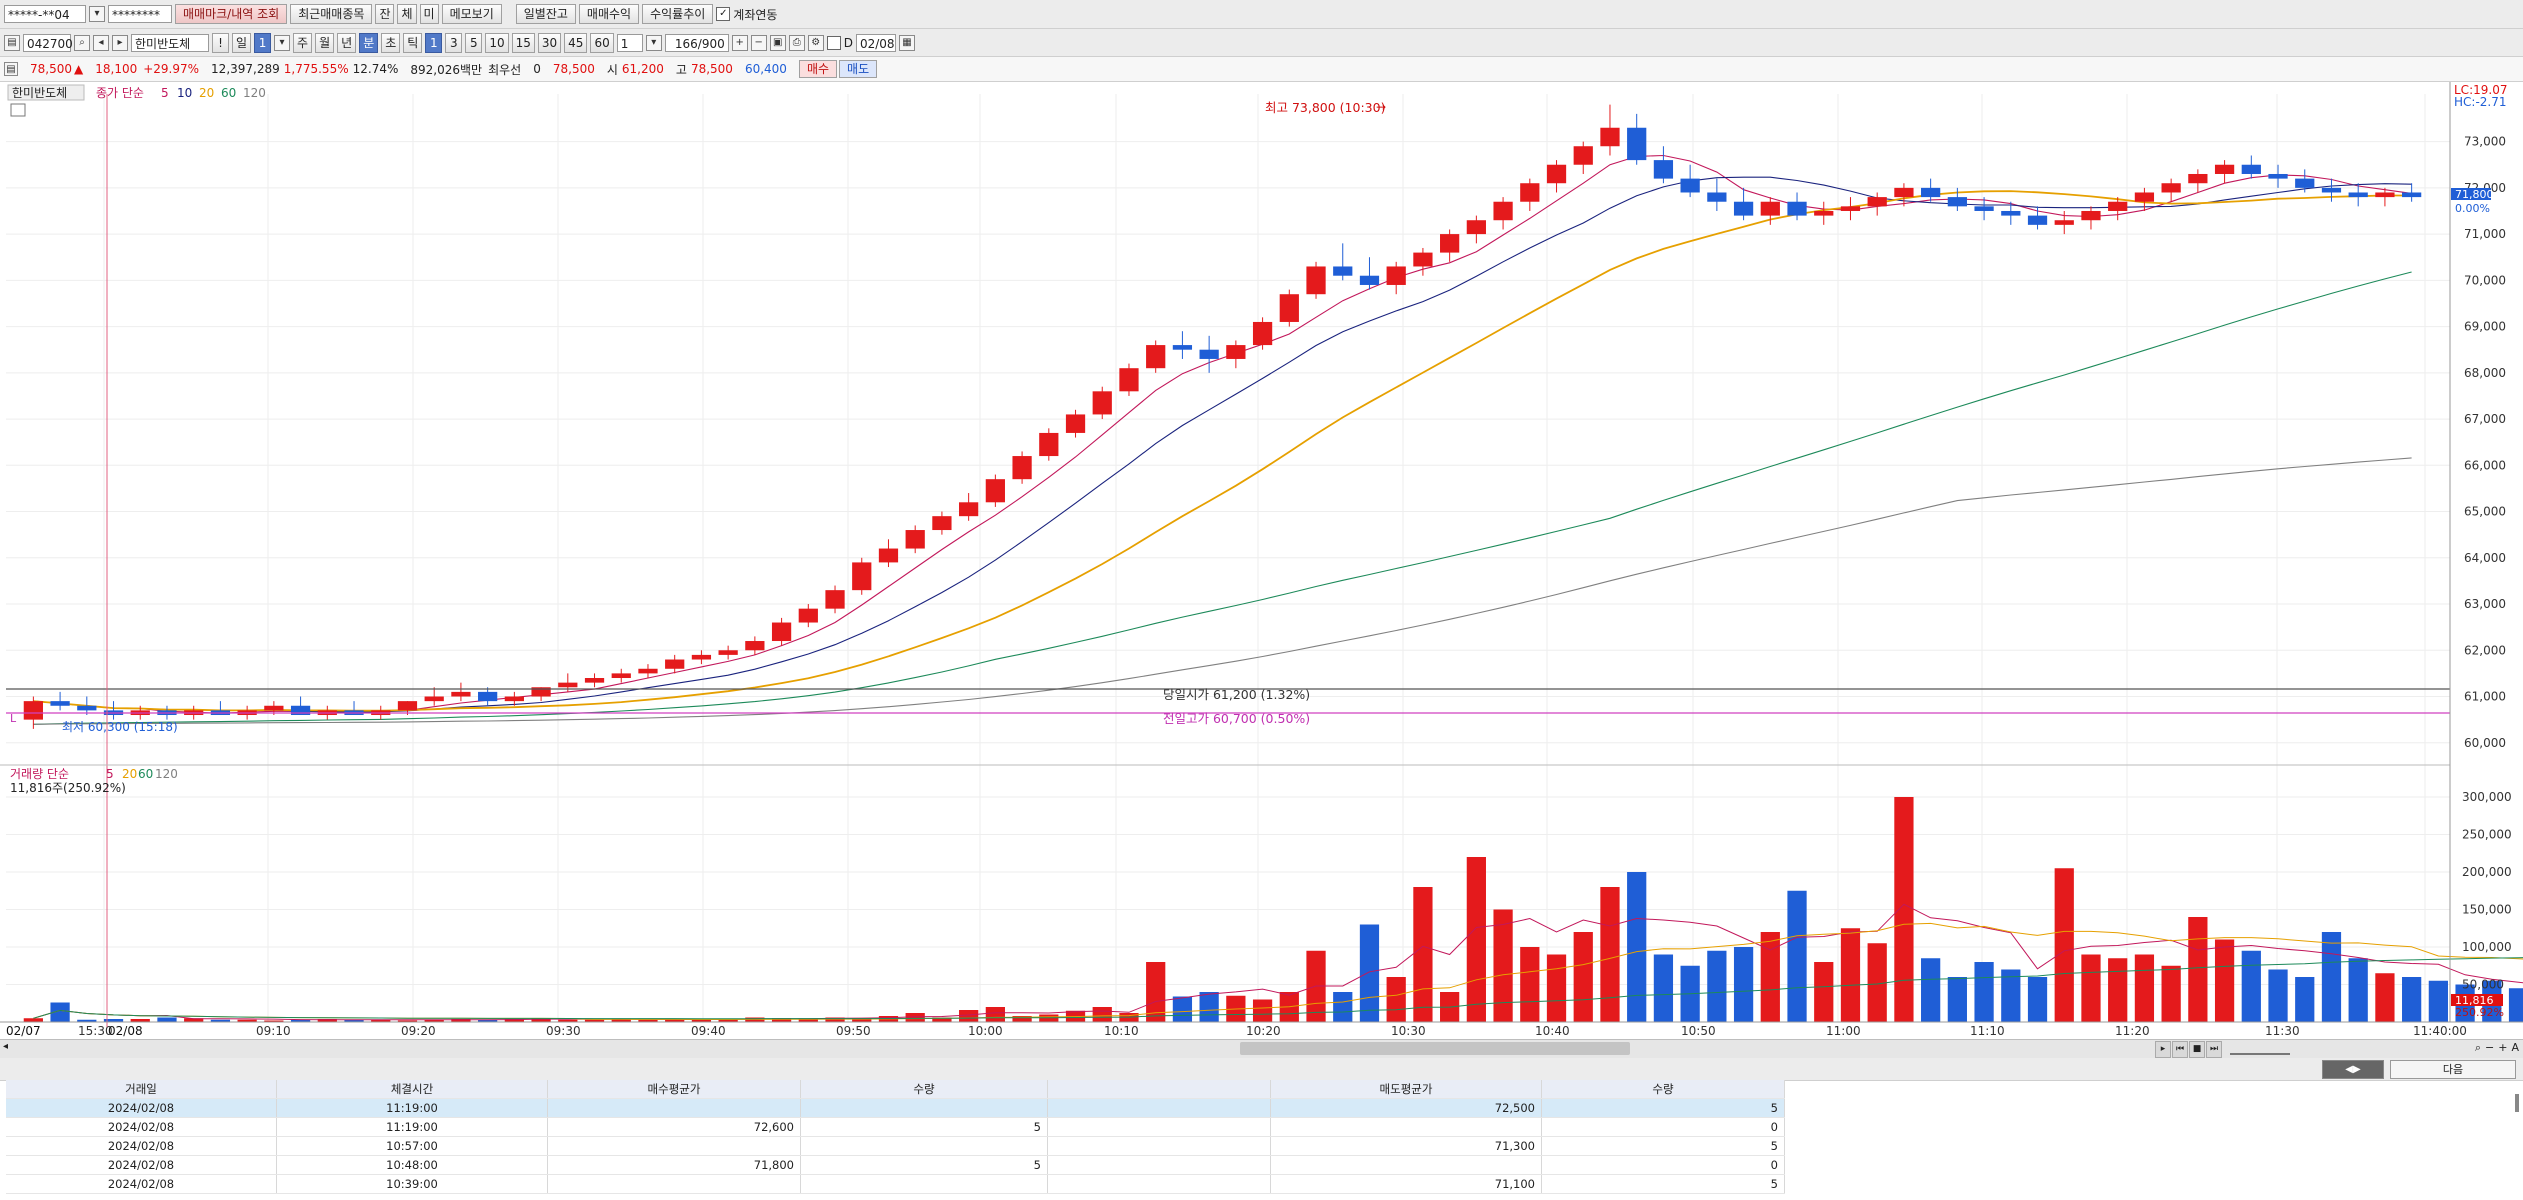 The height and width of the screenshot is (1200, 2523). I want to click on magnifier-icon: ⌕, so click(2478, 1047).